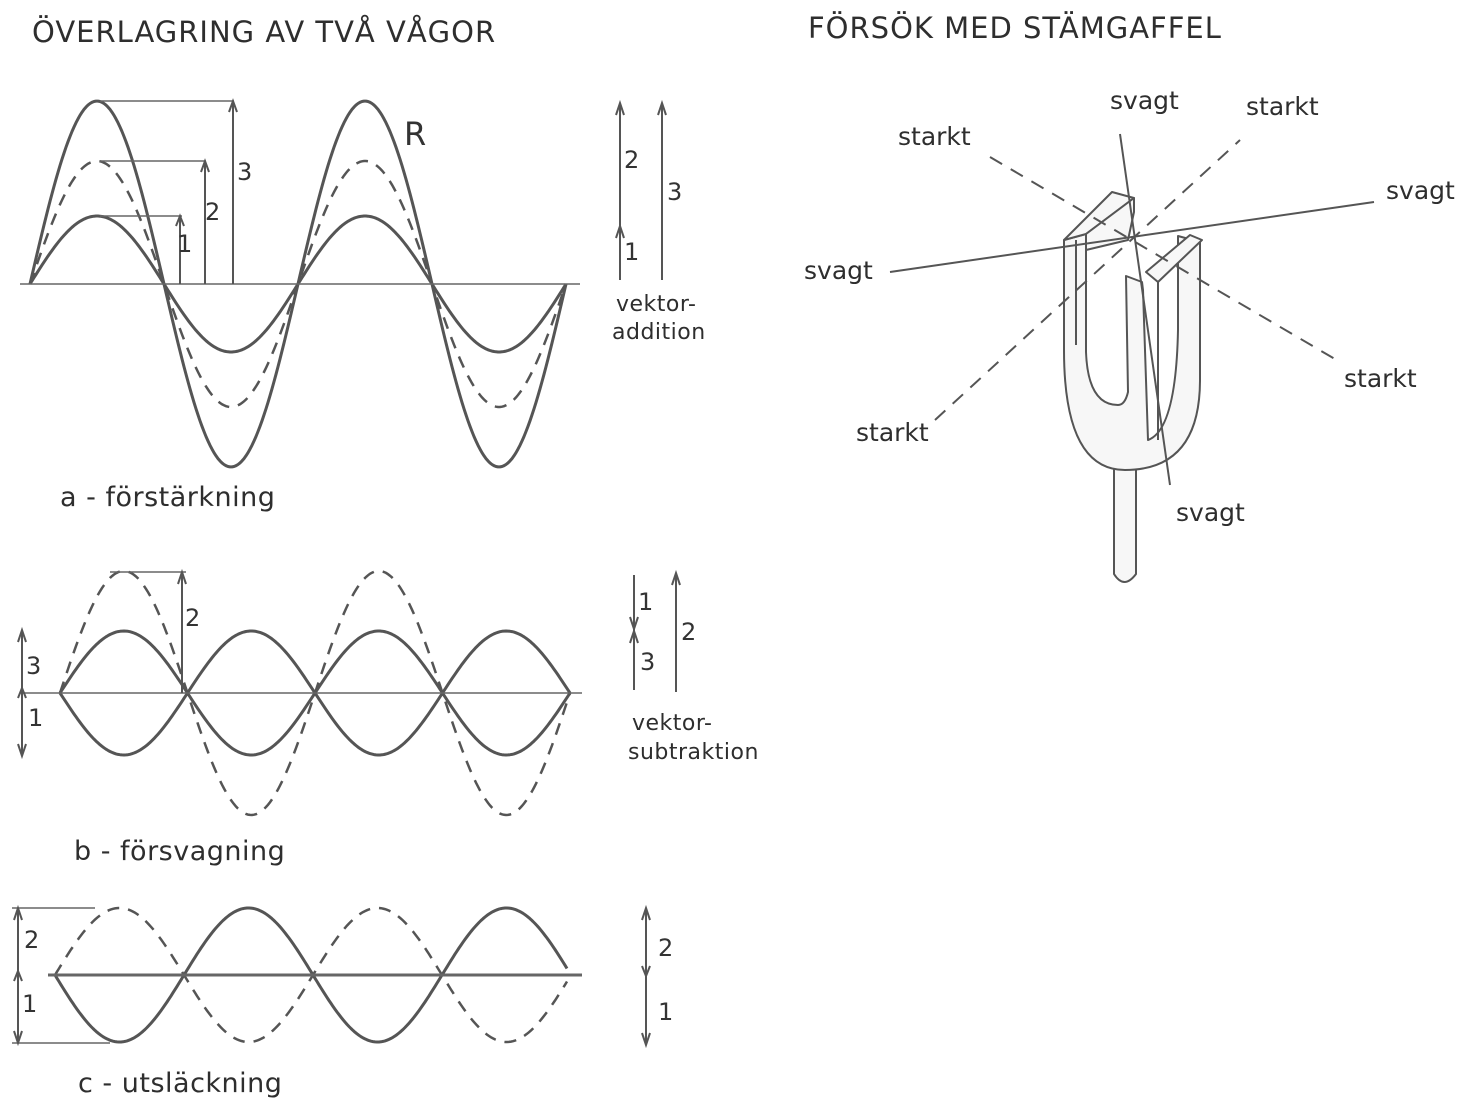 Image resolution: width=1466 pixels, height=1107 pixels. I want to click on panel-a-caption: a - förstärkning, so click(168, 497).